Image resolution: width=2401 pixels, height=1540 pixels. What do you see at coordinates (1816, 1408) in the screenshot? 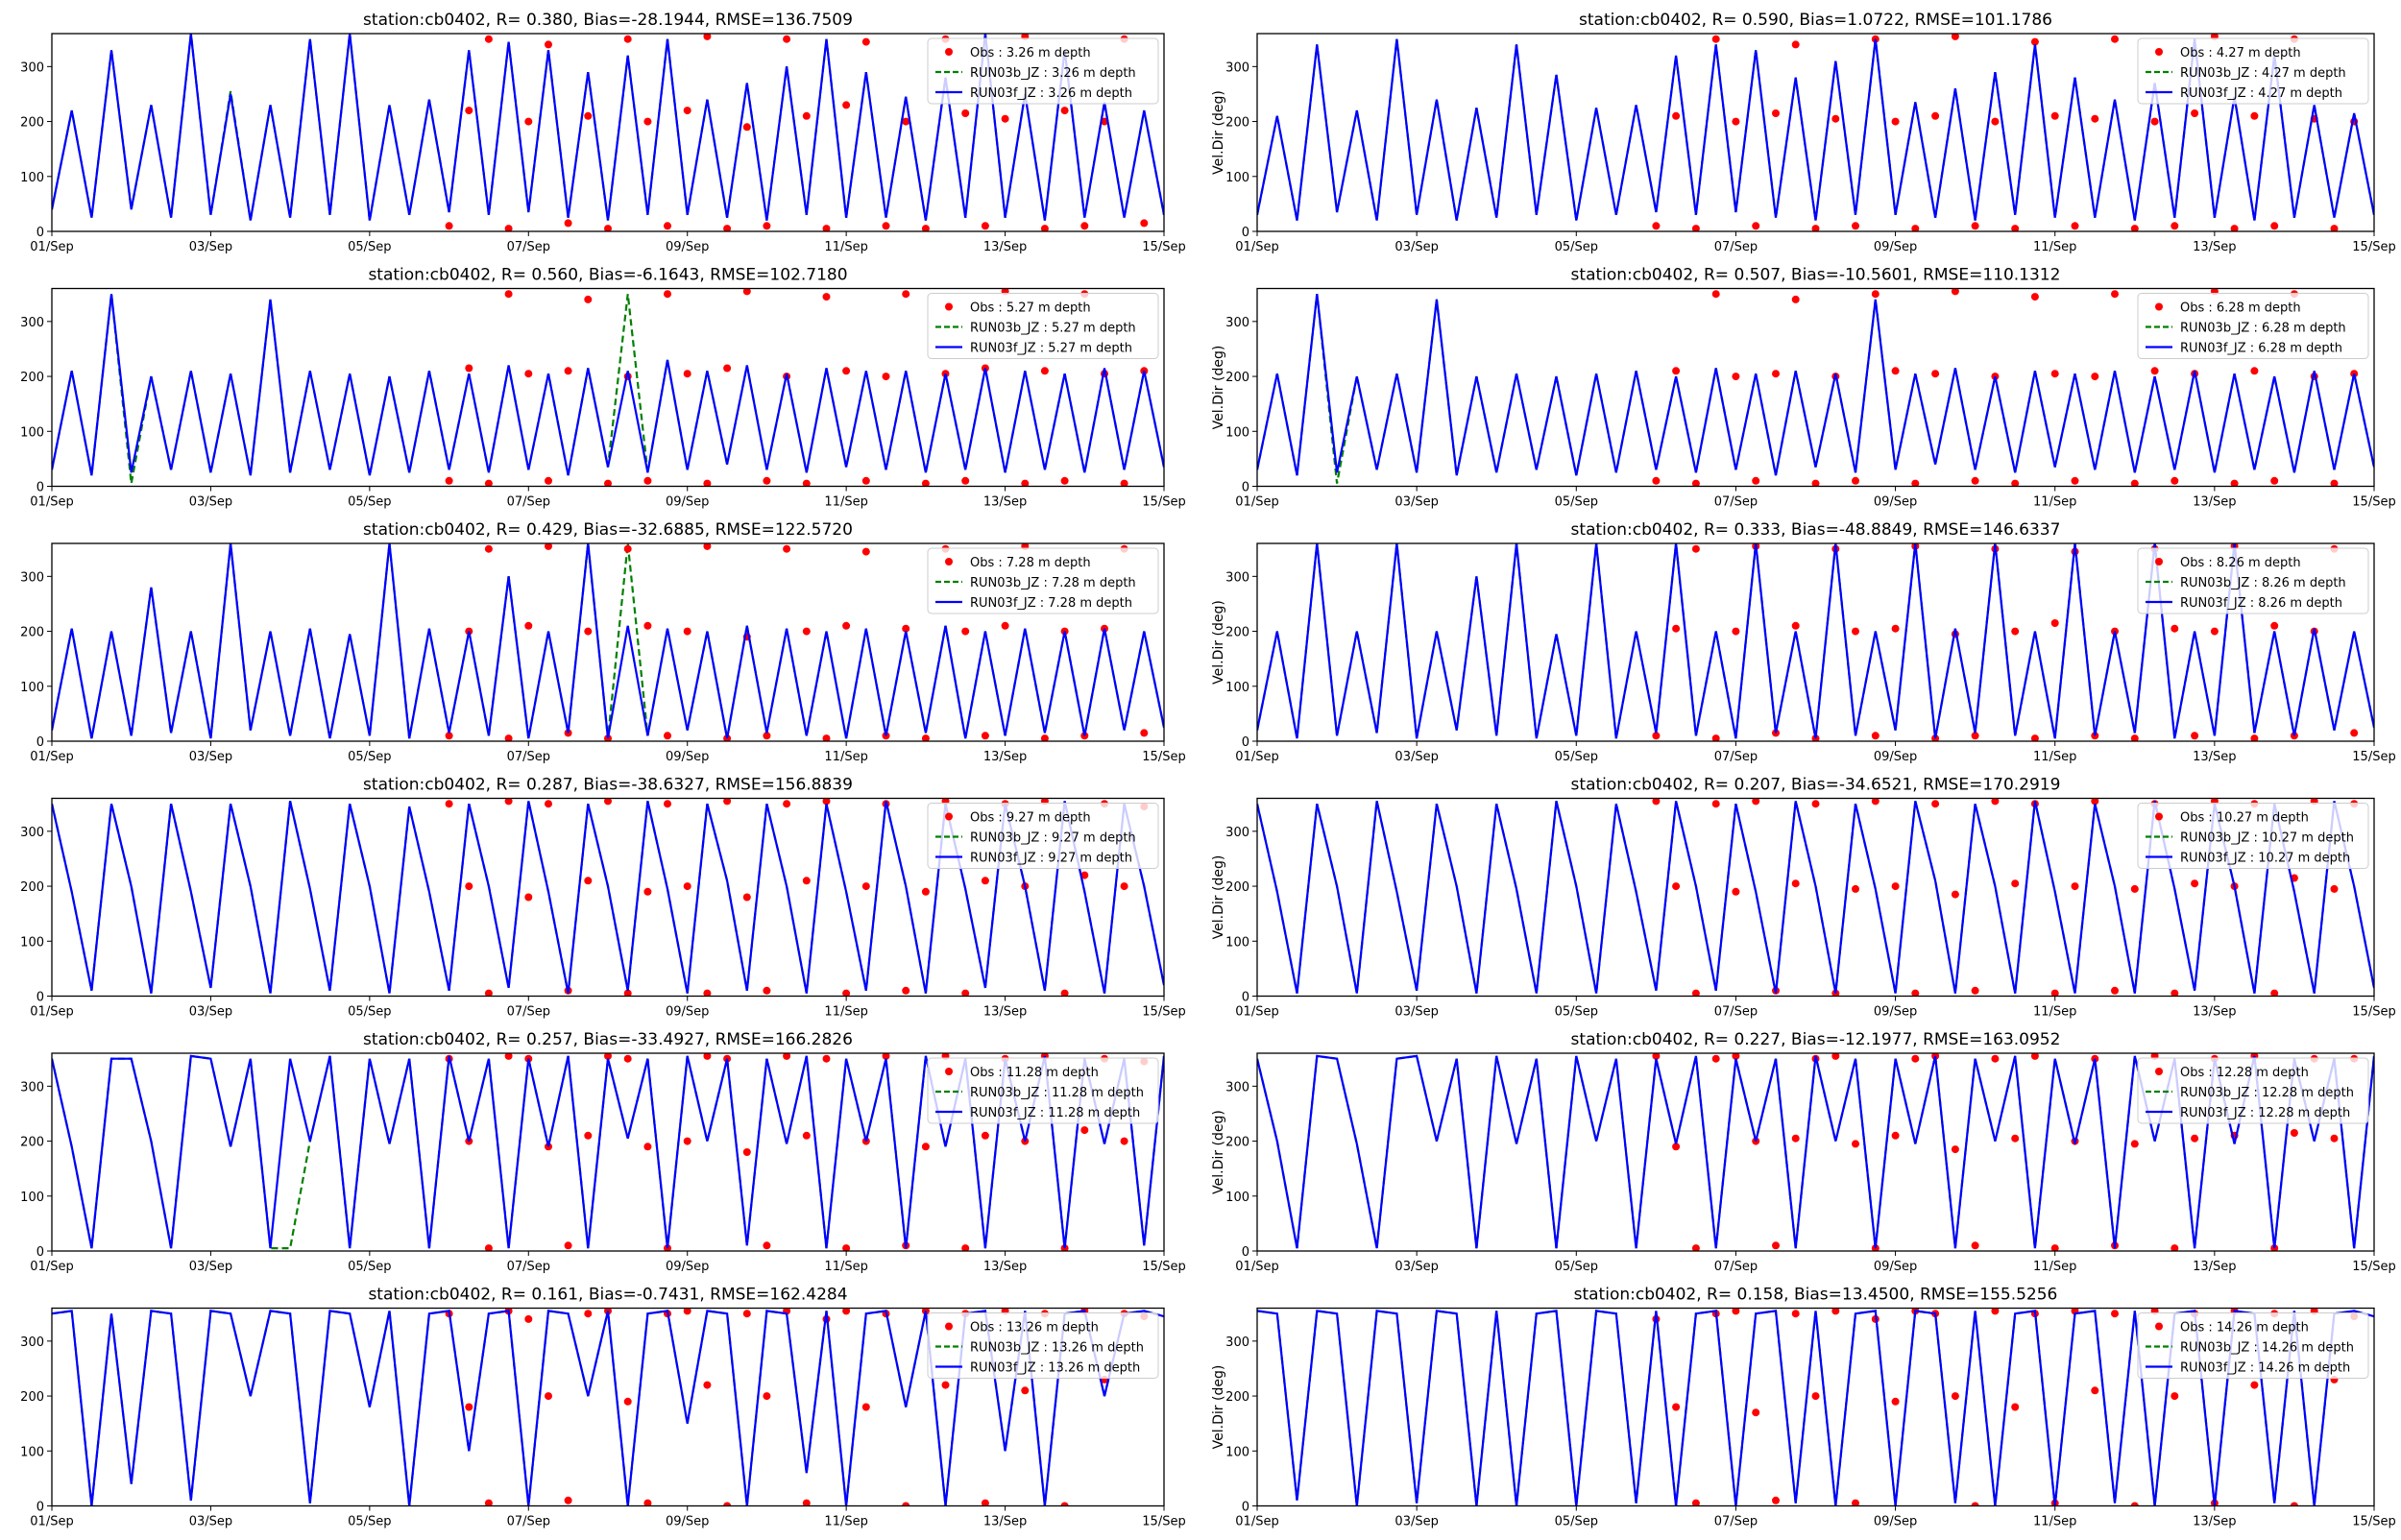
I see `run03f-line` at bounding box center [1816, 1408].